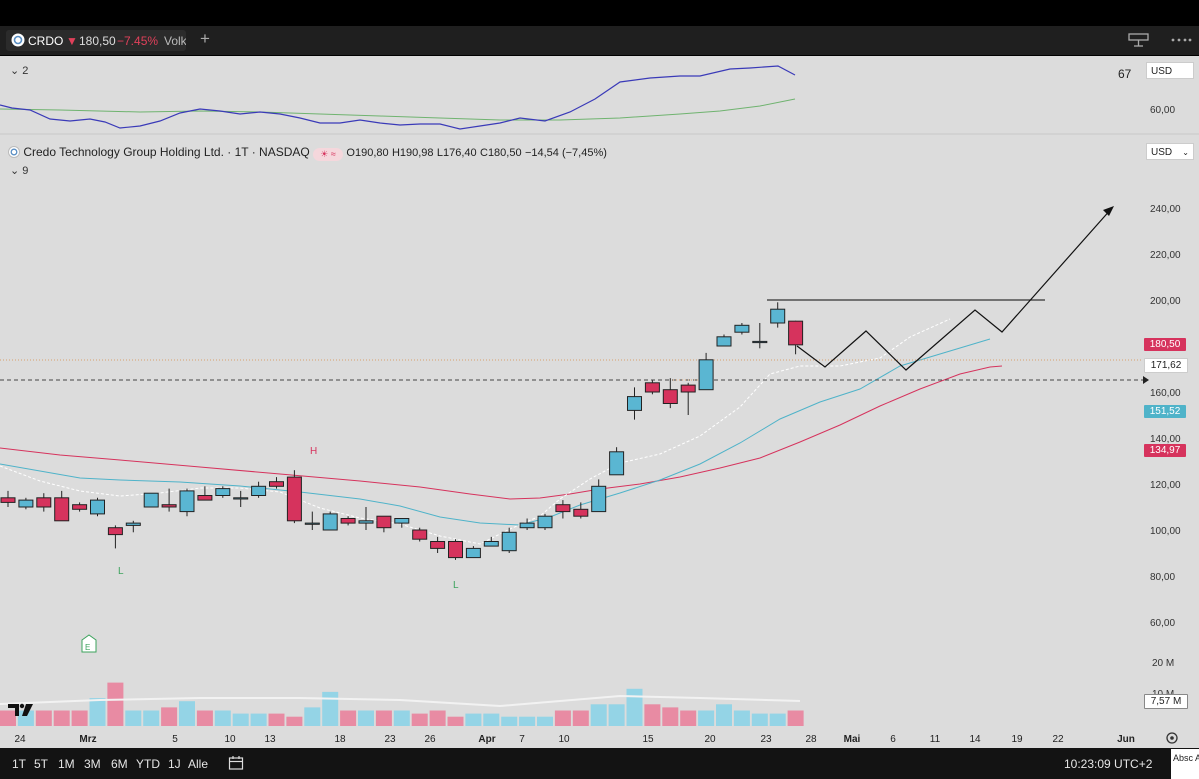 This screenshot has width=1199, height=779. What do you see at coordinates (400, 701) in the screenshot?
I see `volume-ma-line` at bounding box center [400, 701].